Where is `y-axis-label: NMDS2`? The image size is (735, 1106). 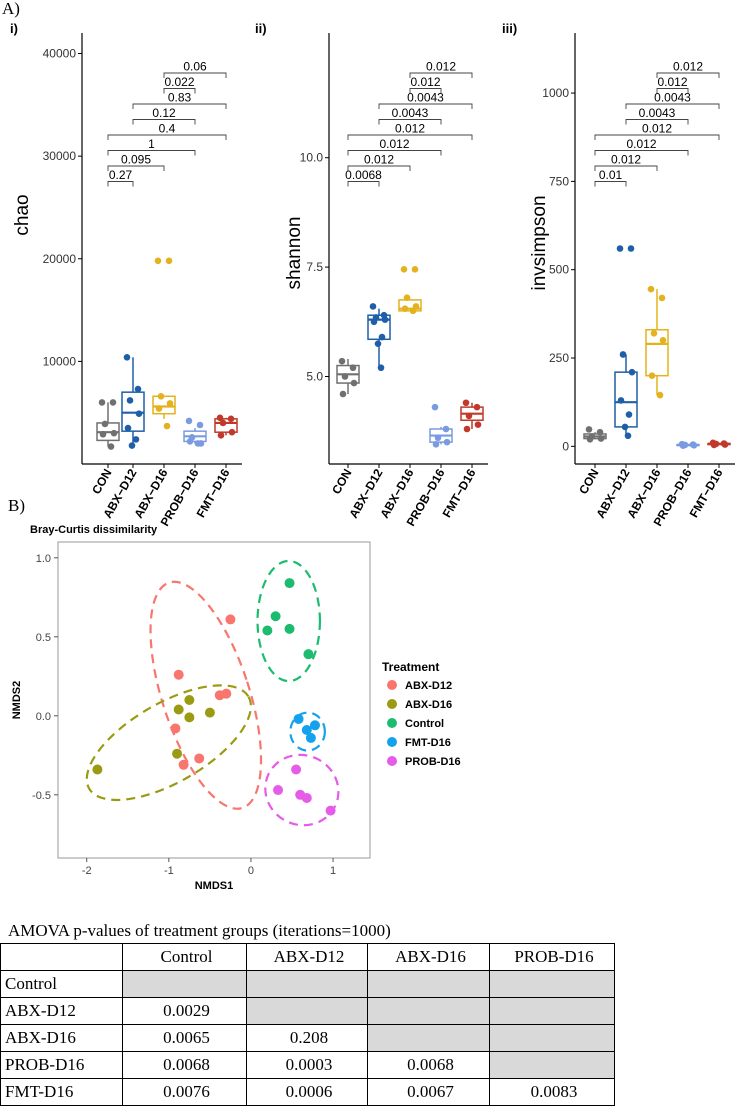
y-axis-label: NMDS2 is located at coordinates (17, 700).